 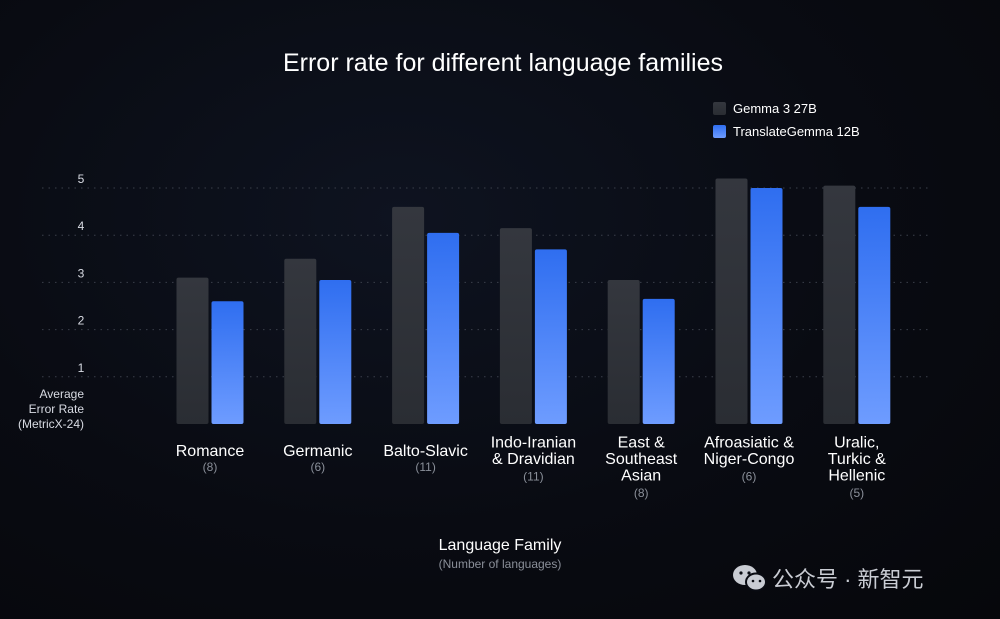 I want to click on category-label: Germanic(6), so click(x=317, y=458).